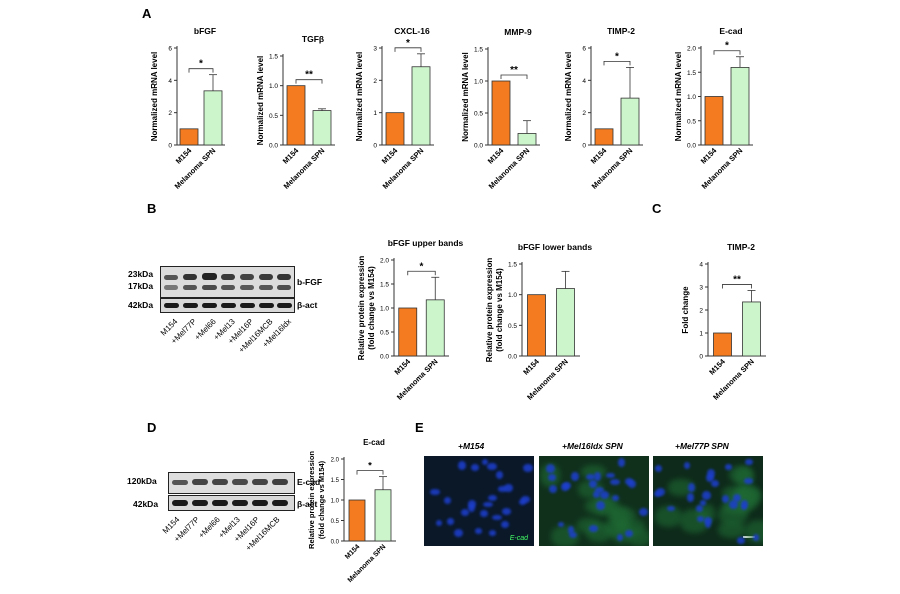 The image size is (900, 594). What do you see at coordinates (737, 279) in the screenshot?
I see `significance-marker: **` at bounding box center [737, 279].